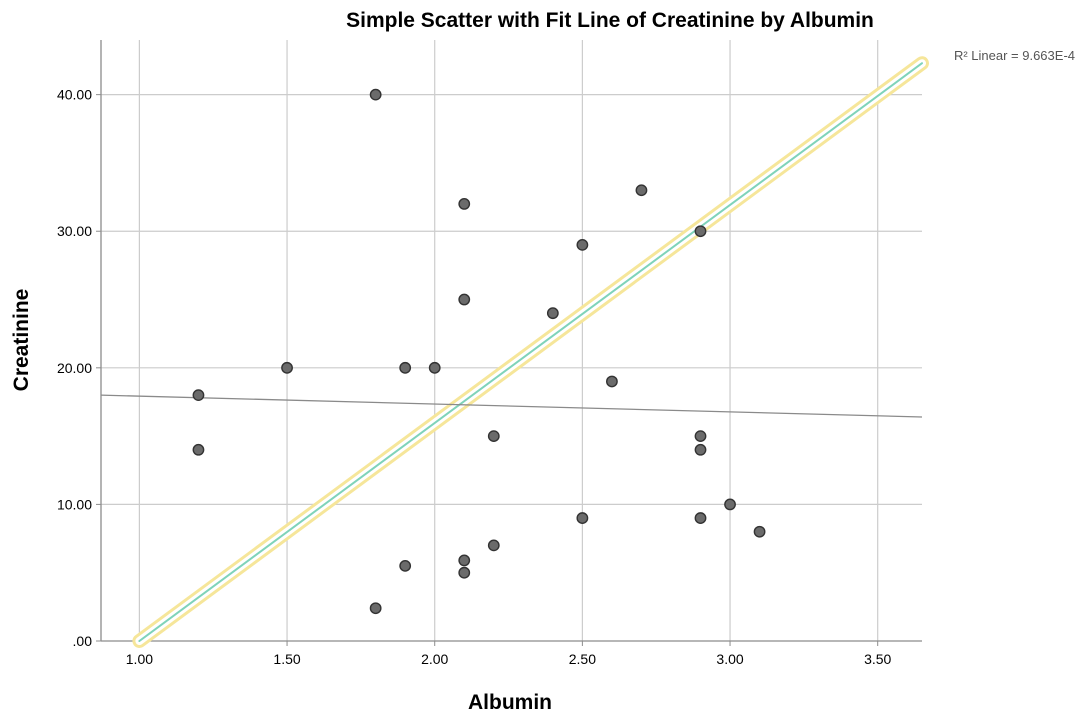  I want to click on y-tick-label: 30.00, so click(74, 231).